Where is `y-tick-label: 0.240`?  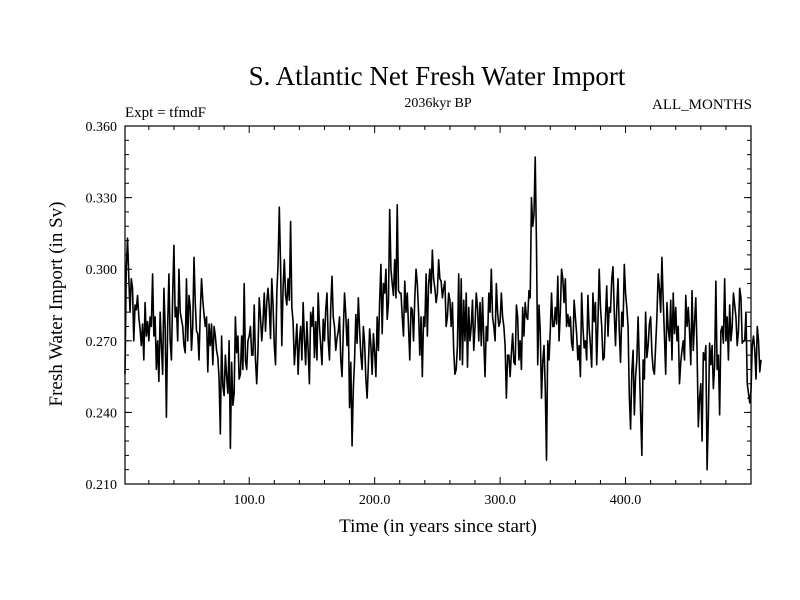 y-tick-label: 0.240 is located at coordinates (102, 413).